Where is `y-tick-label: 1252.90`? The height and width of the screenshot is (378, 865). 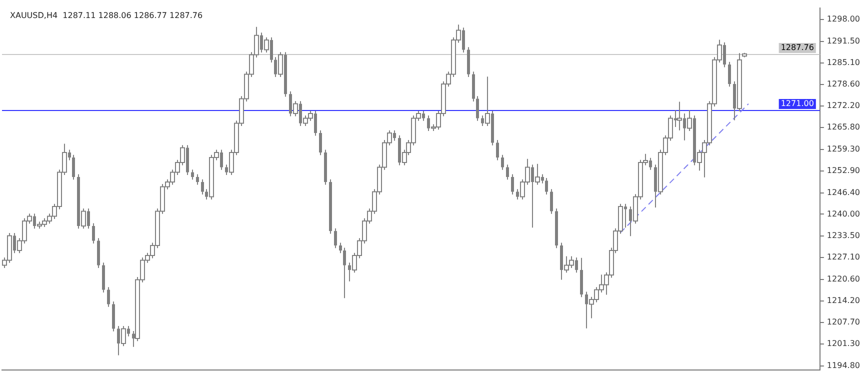
y-tick-label: 1252.90 is located at coordinates (843, 171).